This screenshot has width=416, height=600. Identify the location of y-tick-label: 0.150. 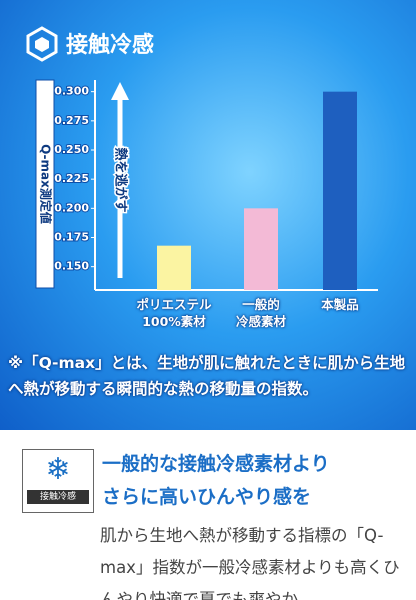
(71, 266).